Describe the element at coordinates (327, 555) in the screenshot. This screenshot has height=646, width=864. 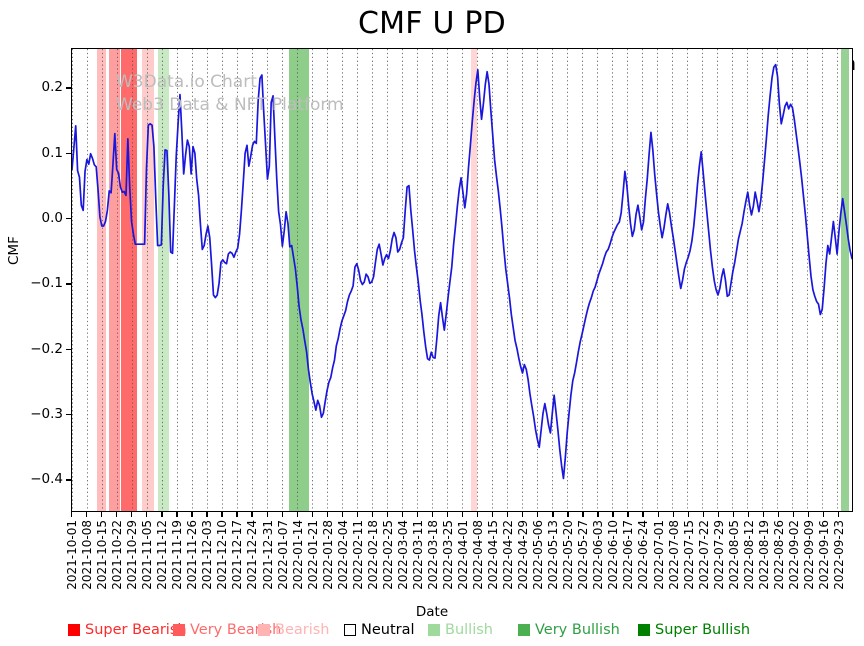
I see `x-tick-label: 2022-01-28` at that location.